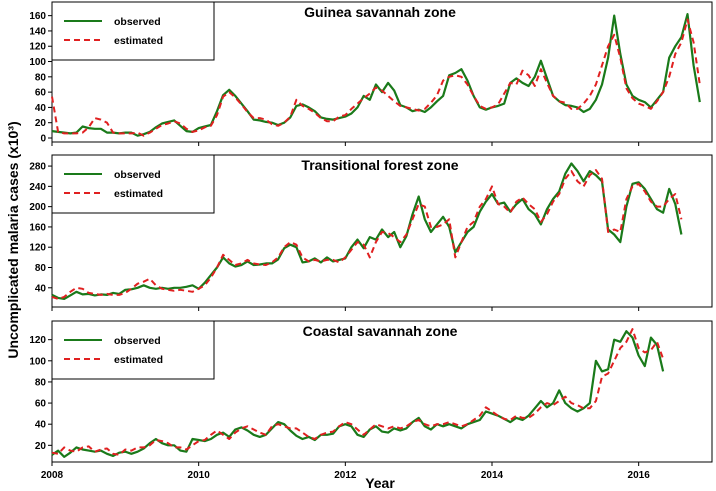 The image size is (716, 491). What do you see at coordinates (43, 139) in the screenshot?
I see `y-tick-label: 0` at bounding box center [43, 139].